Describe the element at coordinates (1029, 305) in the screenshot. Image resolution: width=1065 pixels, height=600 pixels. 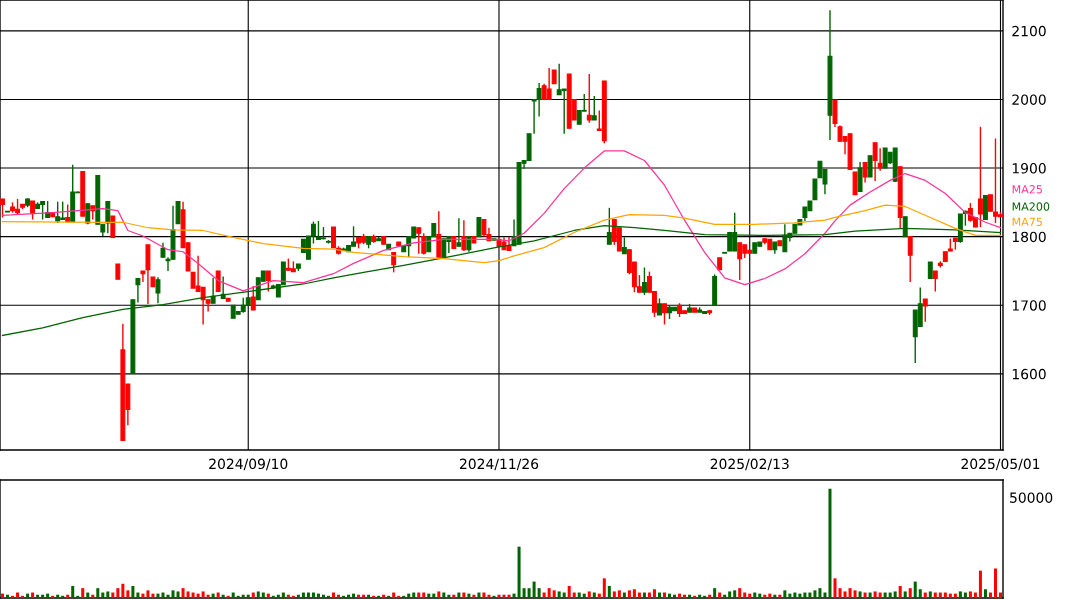
I see `y-tick-label: 1700` at that location.